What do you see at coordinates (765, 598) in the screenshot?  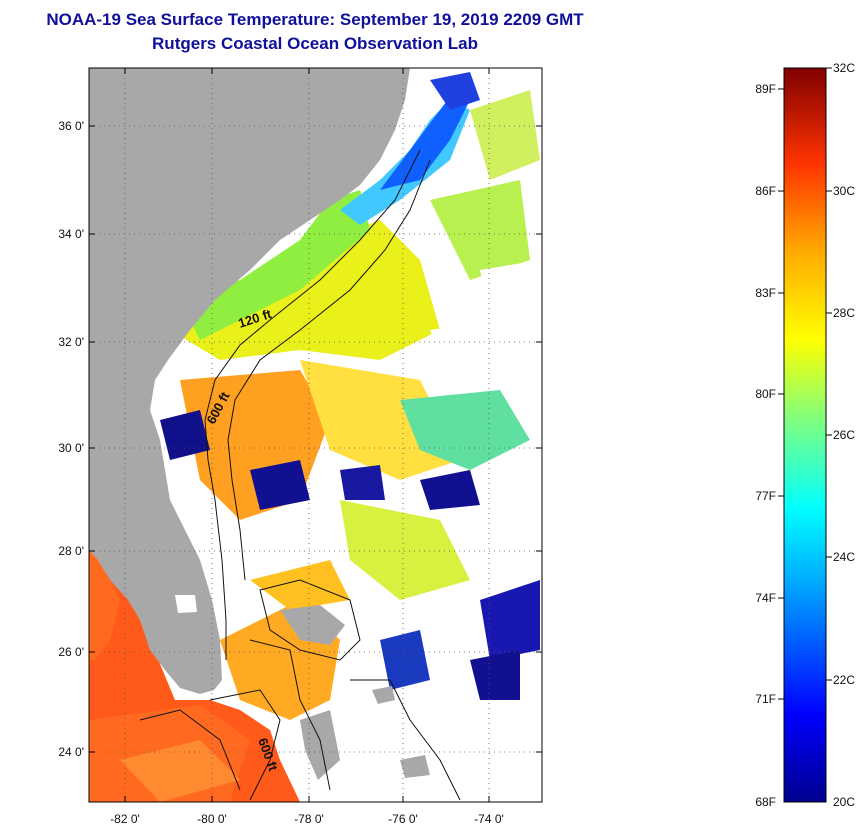 I see `colorbar-f-label: 74F` at bounding box center [765, 598].